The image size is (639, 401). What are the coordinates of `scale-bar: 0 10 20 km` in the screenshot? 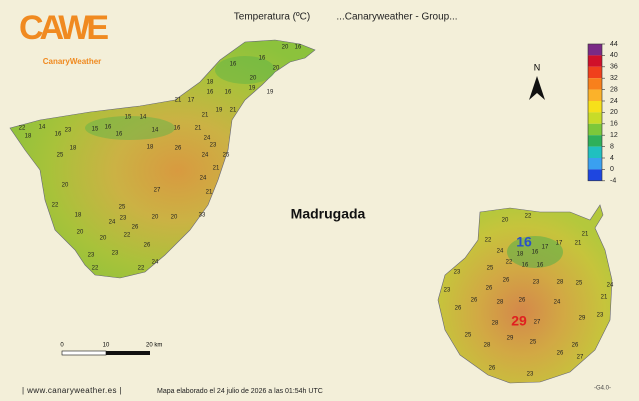 It's located at (111, 349).